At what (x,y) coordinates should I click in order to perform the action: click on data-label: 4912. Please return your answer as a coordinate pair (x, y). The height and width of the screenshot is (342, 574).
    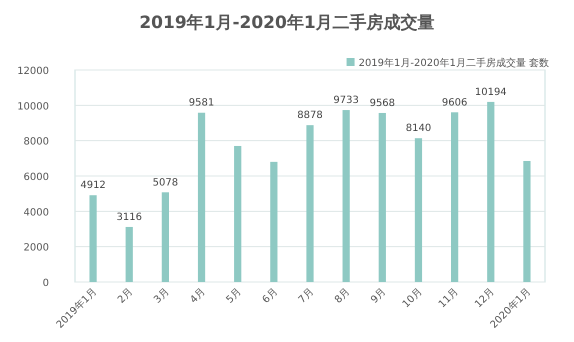
    Looking at the image, I should click on (93, 186).